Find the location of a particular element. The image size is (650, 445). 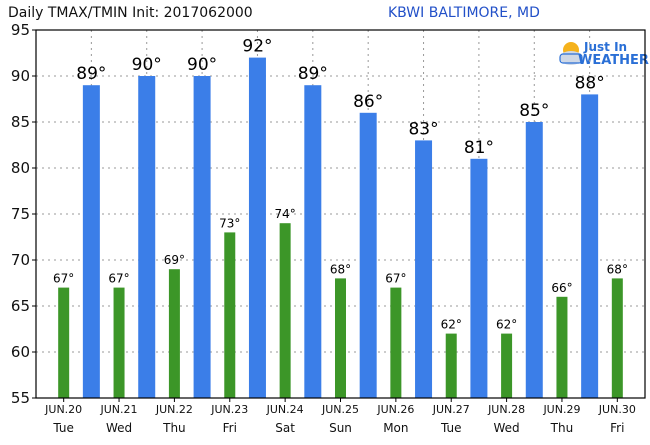

station-name: KBWI BALTIMORE, MD is located at coordinates (464, 13).